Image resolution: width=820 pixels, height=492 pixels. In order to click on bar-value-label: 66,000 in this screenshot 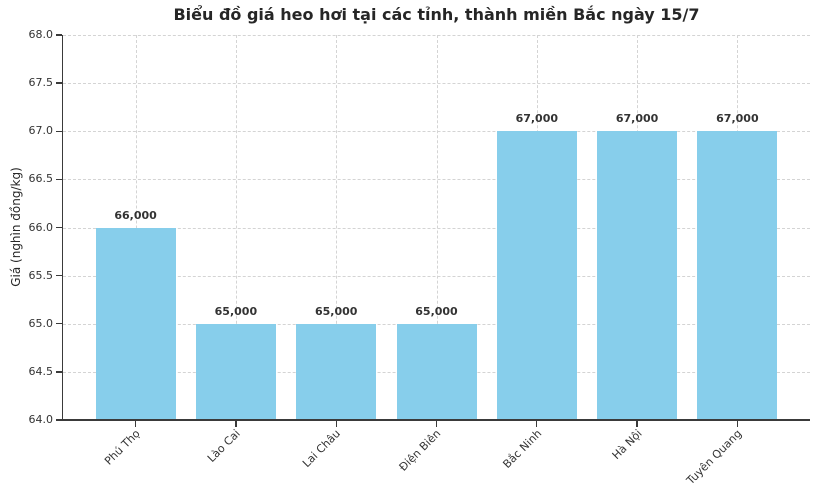, I will do `click(135, 215)`.